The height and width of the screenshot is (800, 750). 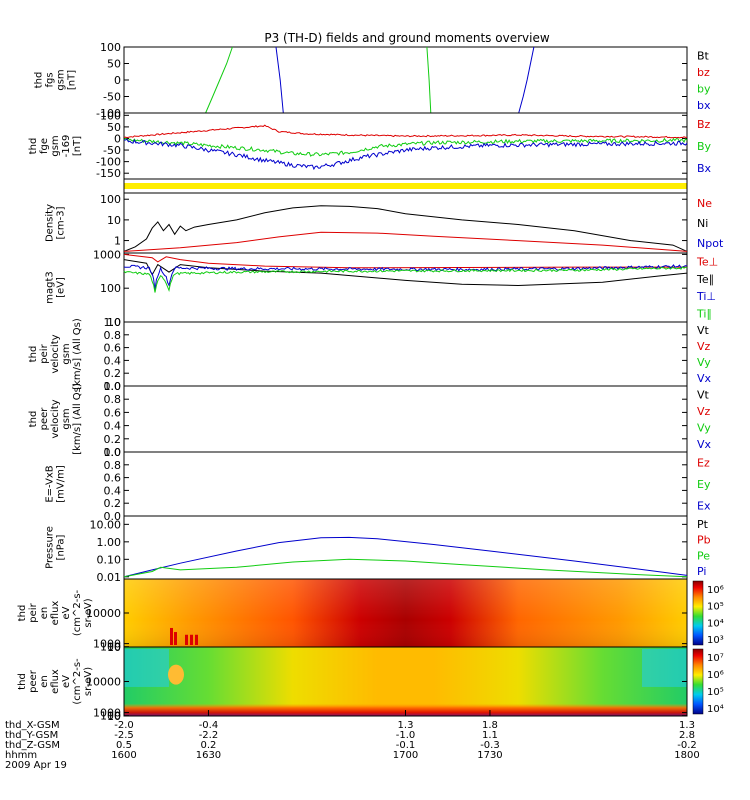 I want to click on legend-entry: by, so click(x=704, y=88).